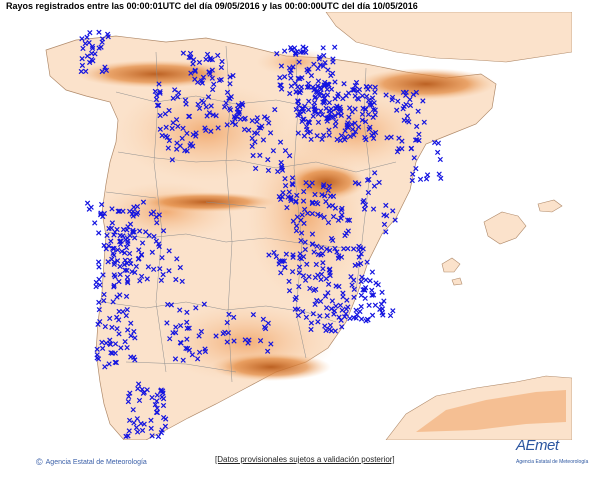 This screenshot has height=480, width=600. I want to click on aemet-logo-subtitle: Agencia Estatal de Meteorología, so click(552, 462).